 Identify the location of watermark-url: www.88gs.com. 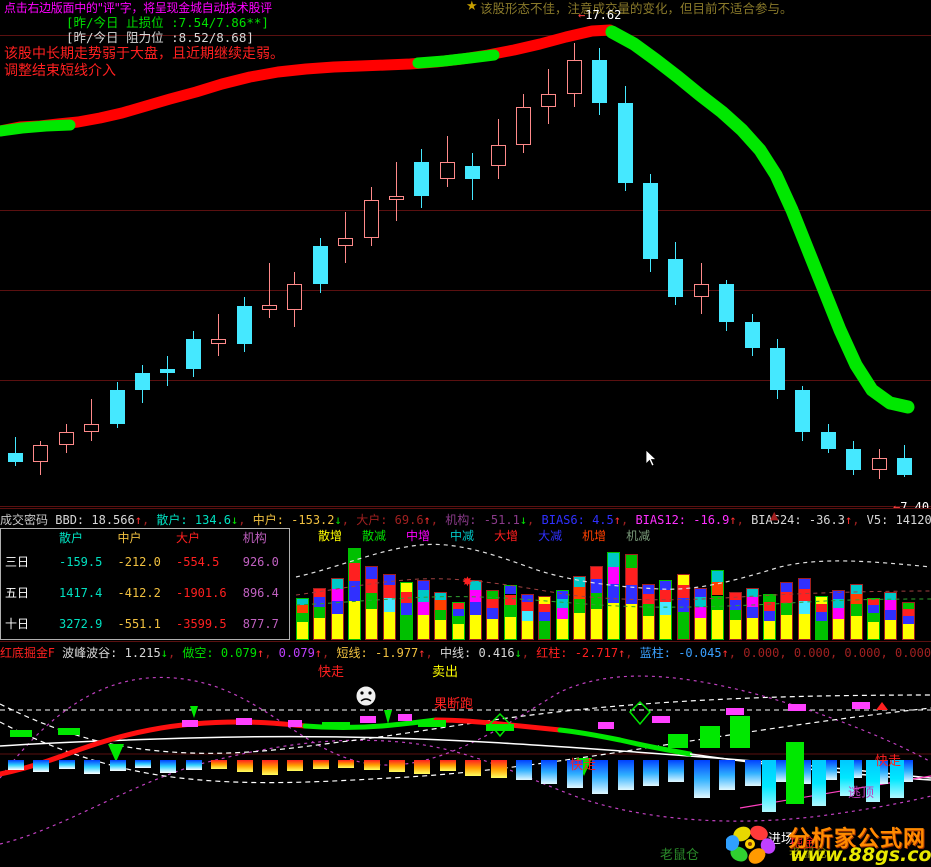
(860, 855).